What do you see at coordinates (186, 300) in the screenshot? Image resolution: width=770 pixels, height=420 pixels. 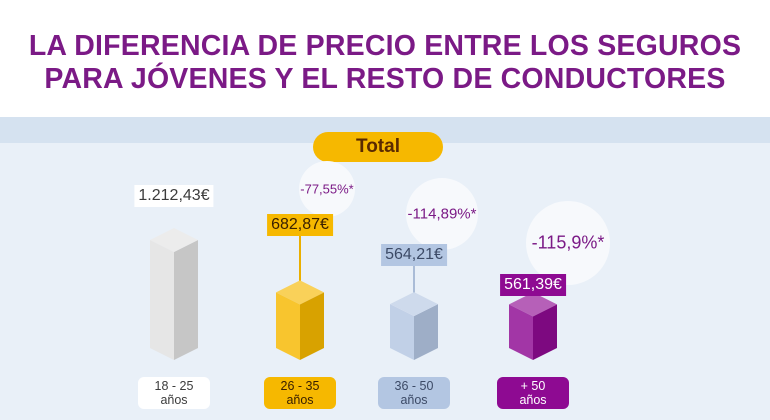 I see `bar-0-right-face` at bounding box center [186, 300].